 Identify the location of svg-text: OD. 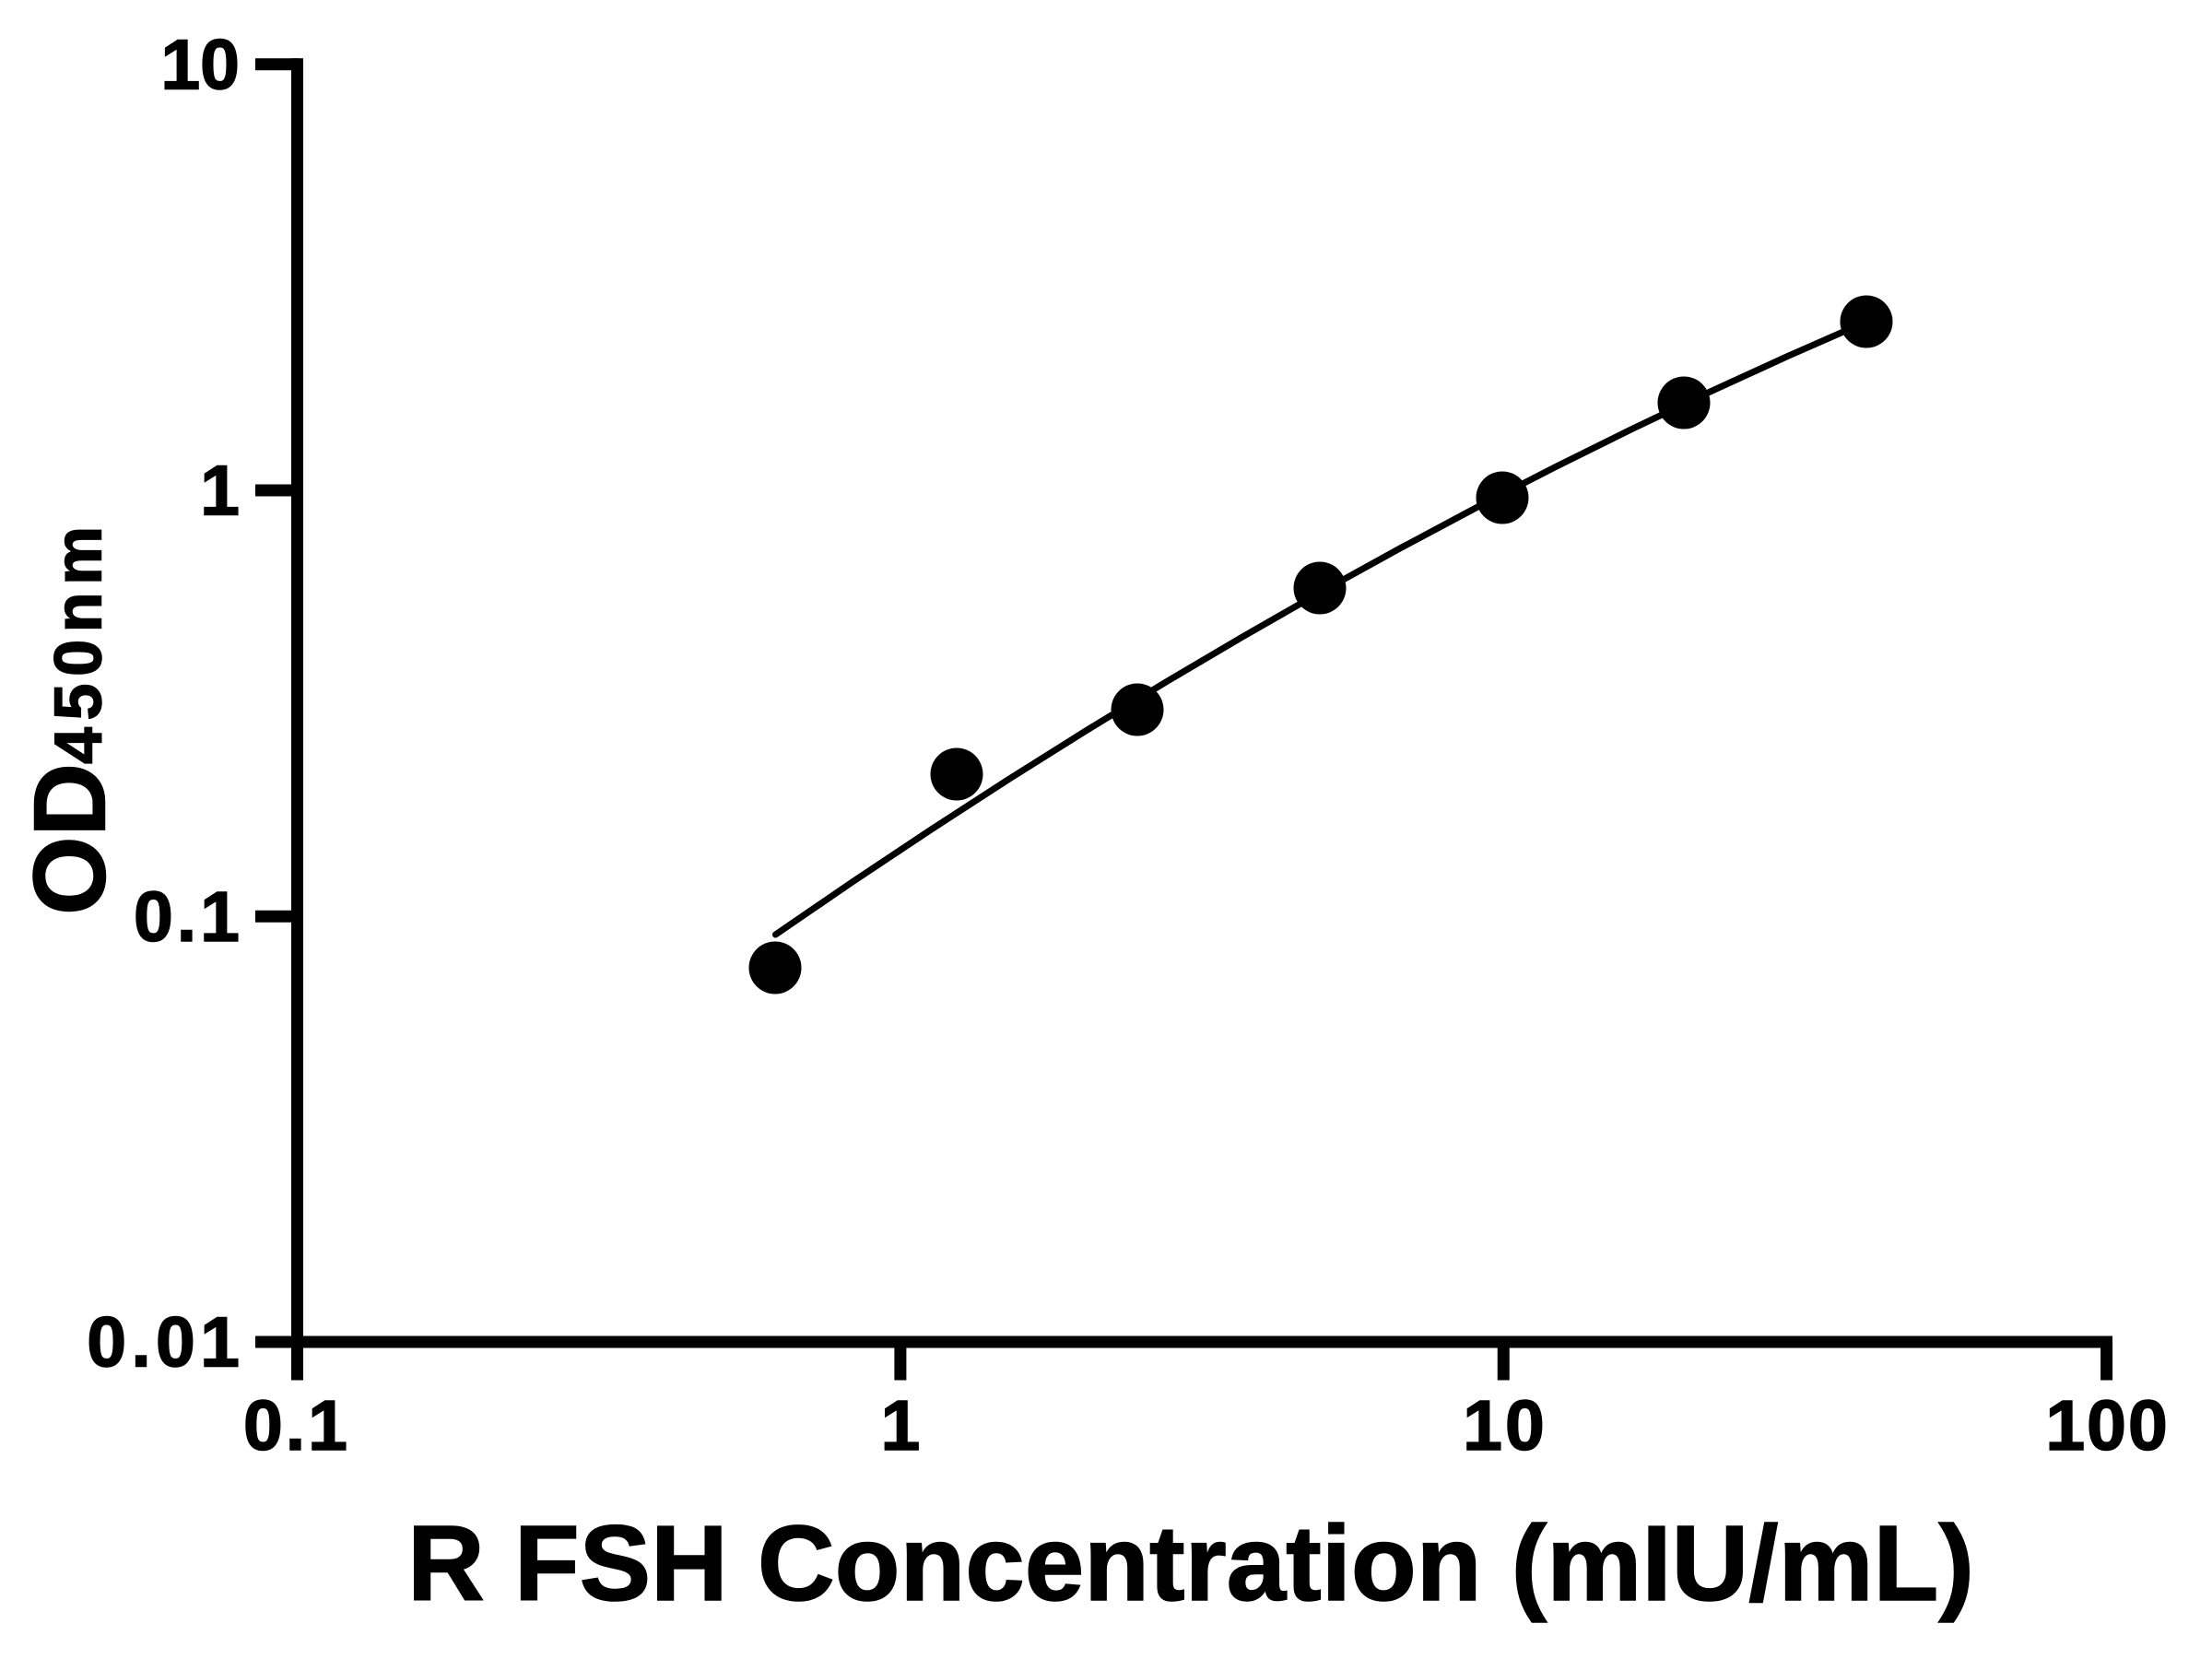
(70, 839).